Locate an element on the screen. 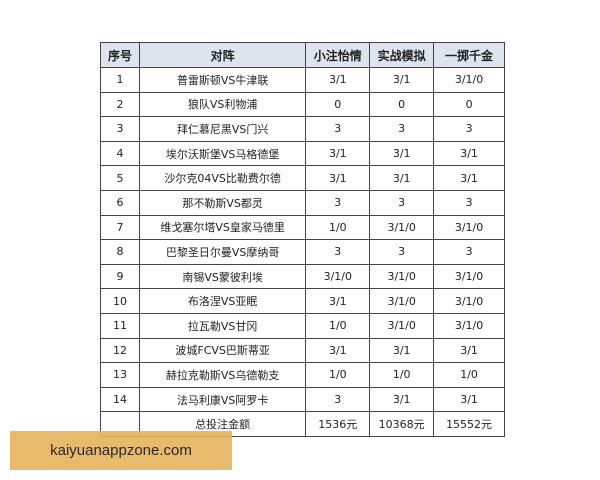 Image resolution: width=600 pixels, height=480 pixels. header-row: 序号 对阵 小注怡情 实战模拟 一掷千金 is located at coordinates (302, 55).